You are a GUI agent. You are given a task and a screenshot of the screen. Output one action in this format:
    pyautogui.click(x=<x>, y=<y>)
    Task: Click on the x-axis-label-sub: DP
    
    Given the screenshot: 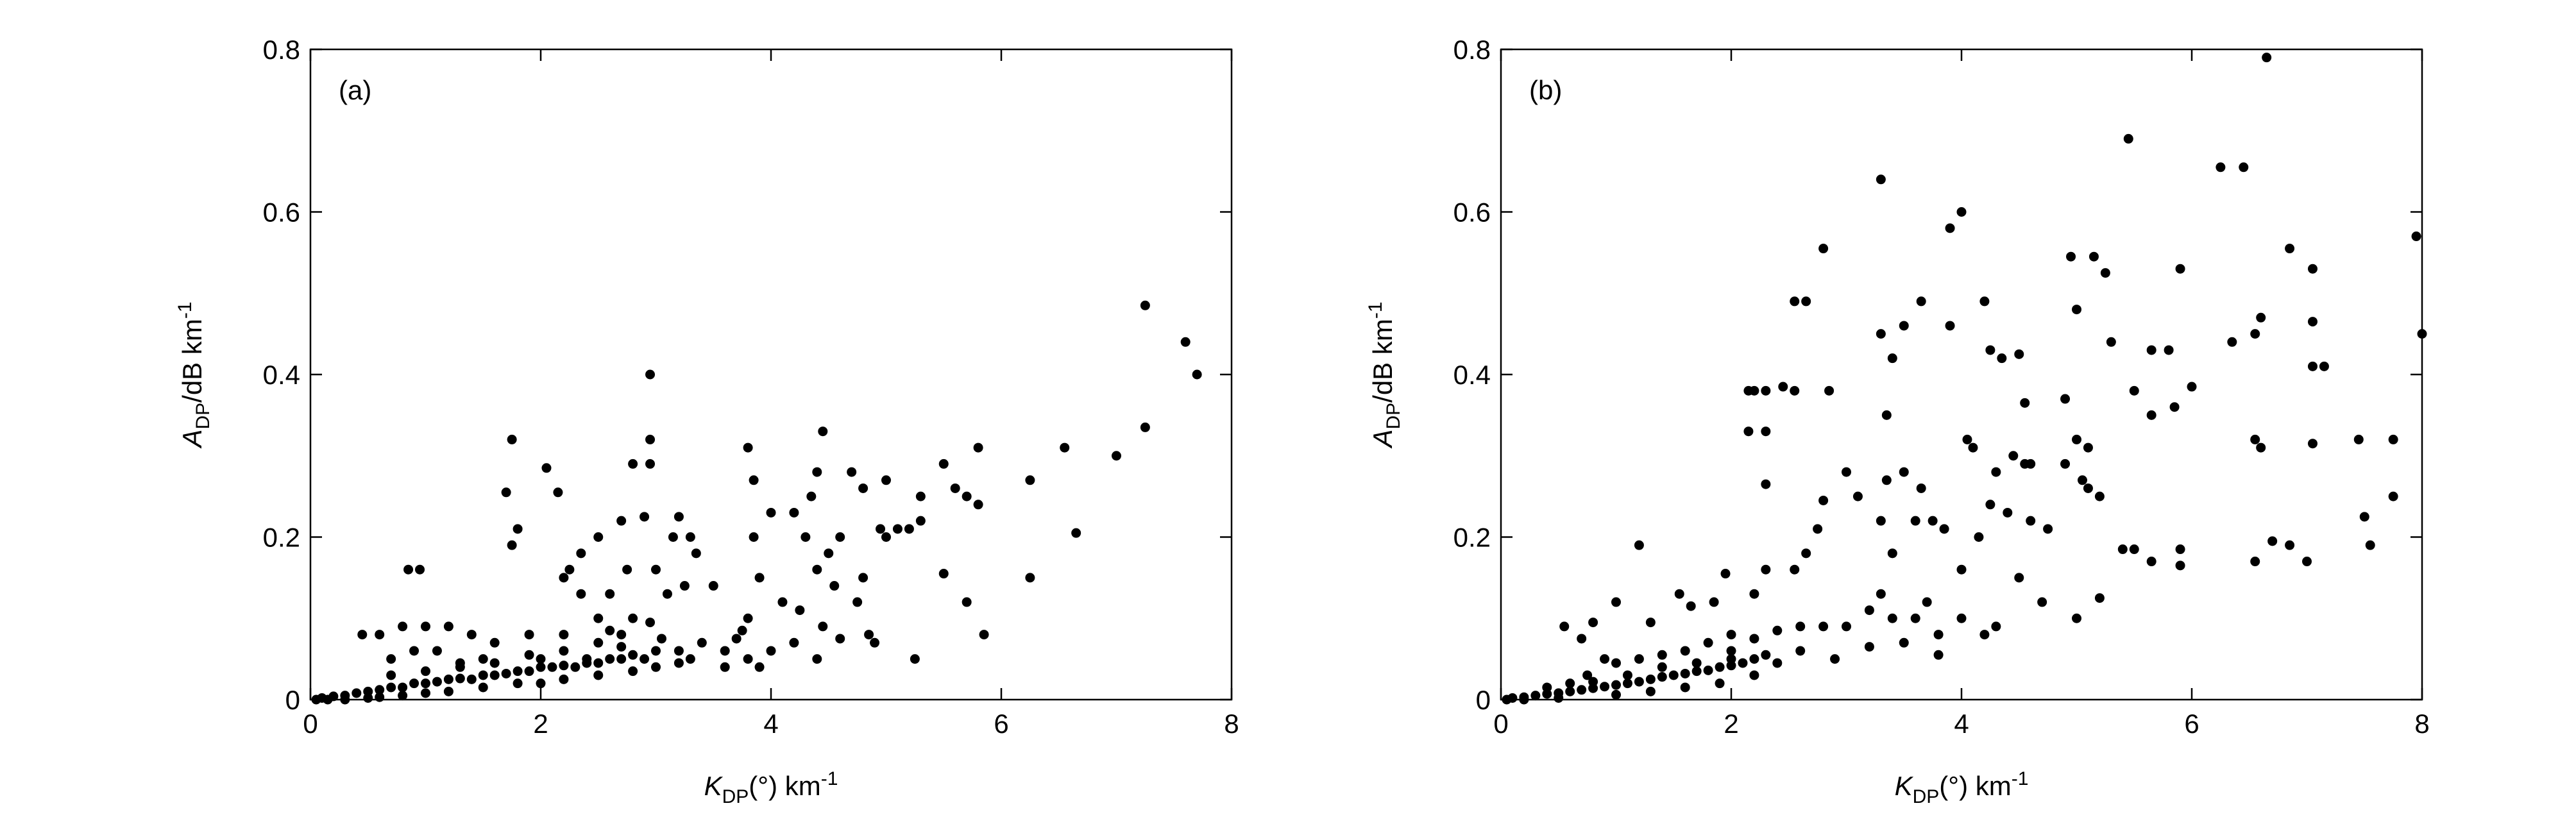 What is the action you would take?
    pyautogui.click(x=1926, y=796)
    